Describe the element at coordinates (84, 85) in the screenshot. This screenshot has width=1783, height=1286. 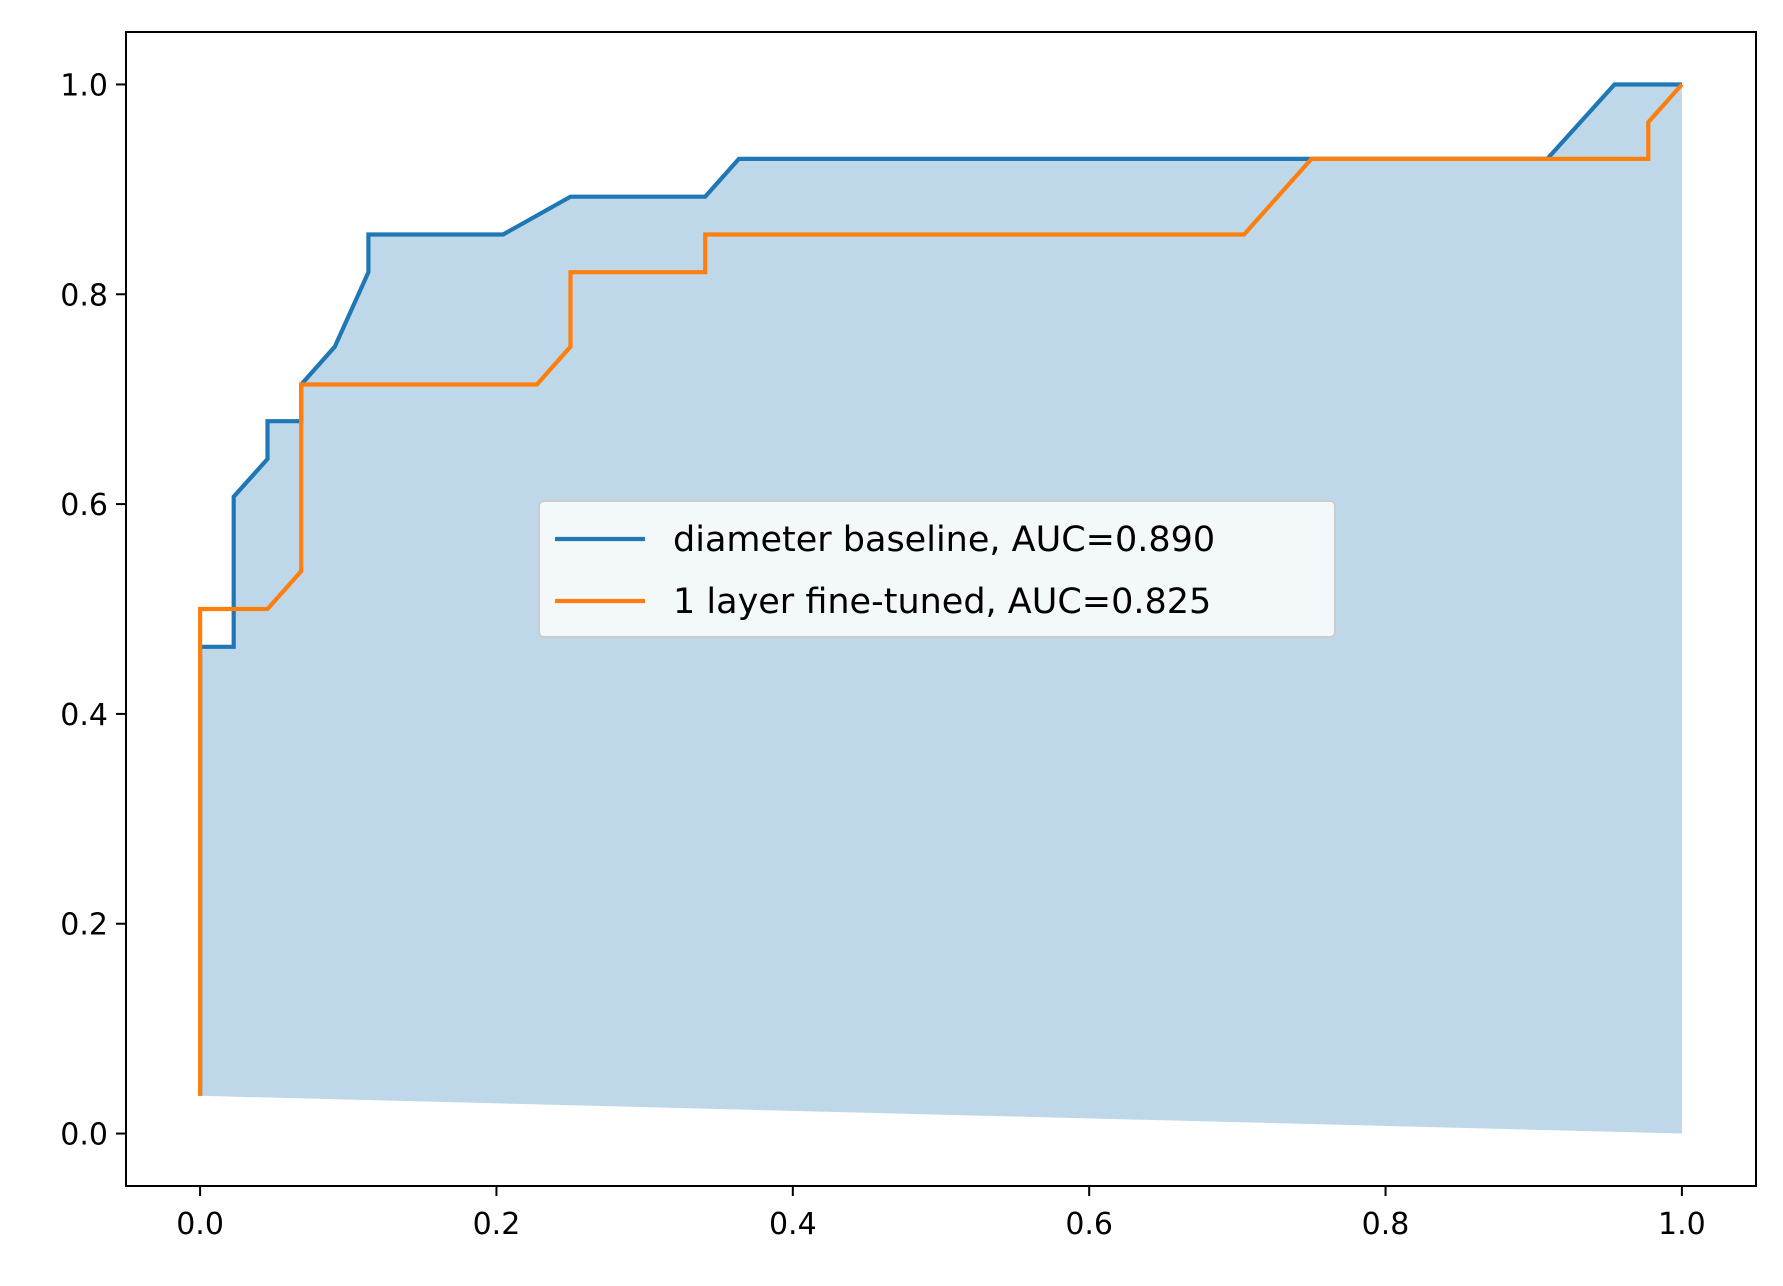
I see `y-tick-label: 1.0` at that location.